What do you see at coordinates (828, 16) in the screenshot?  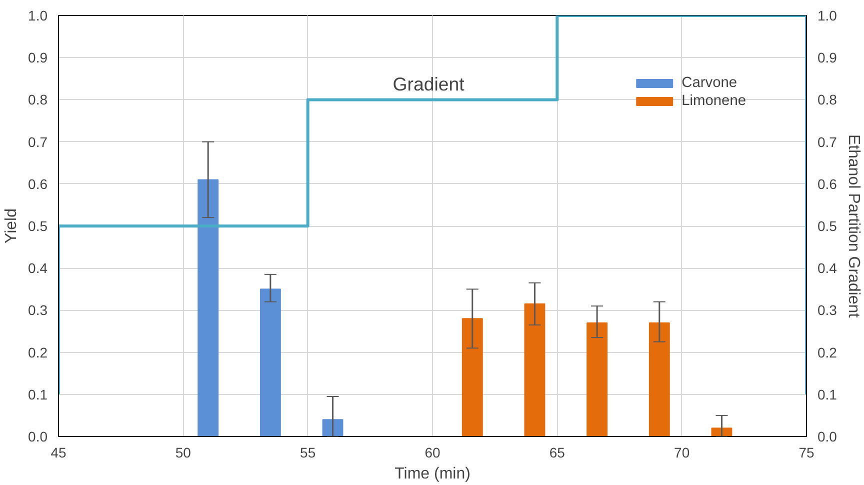 I see `y2-tick-label: 1.0` at bounding box center [828, 16].